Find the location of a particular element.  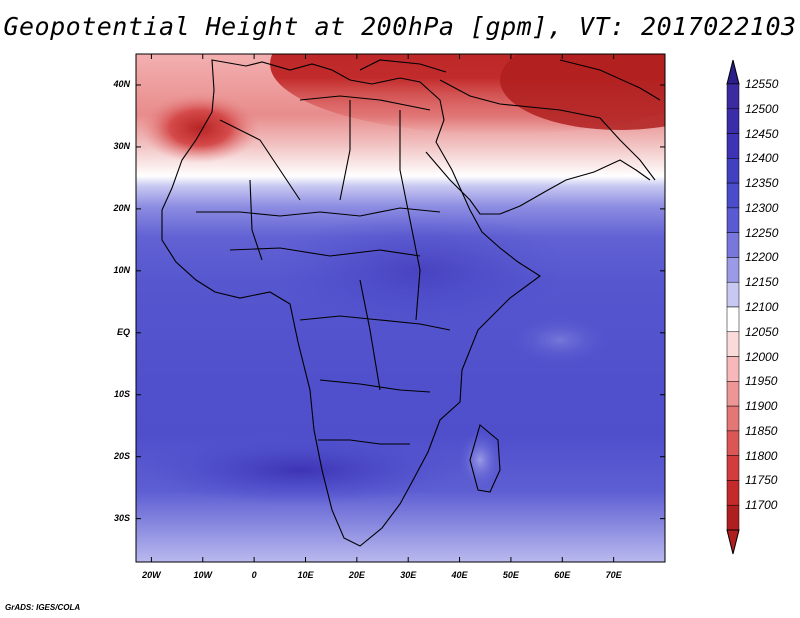

colorbar-label: 12150 is located at coordinates (762, 282).